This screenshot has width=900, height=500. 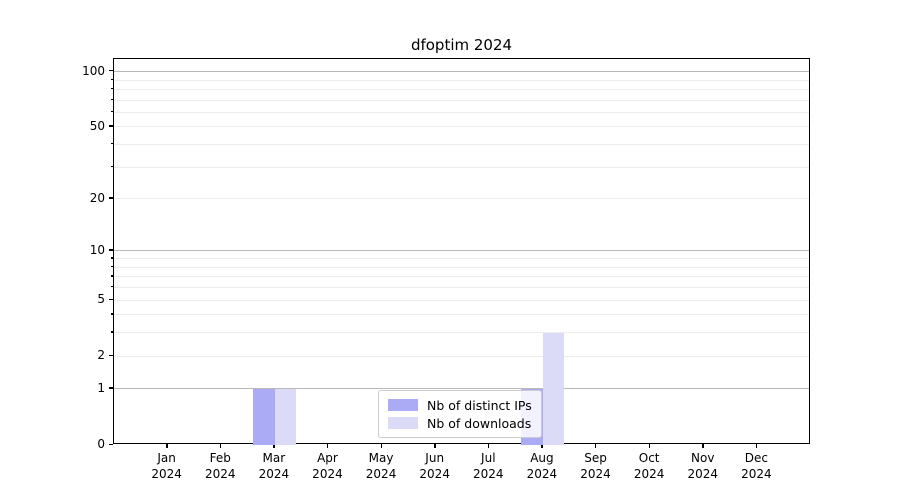 I want to click on downloads-swatch-icon, so click(x=403, y=423).